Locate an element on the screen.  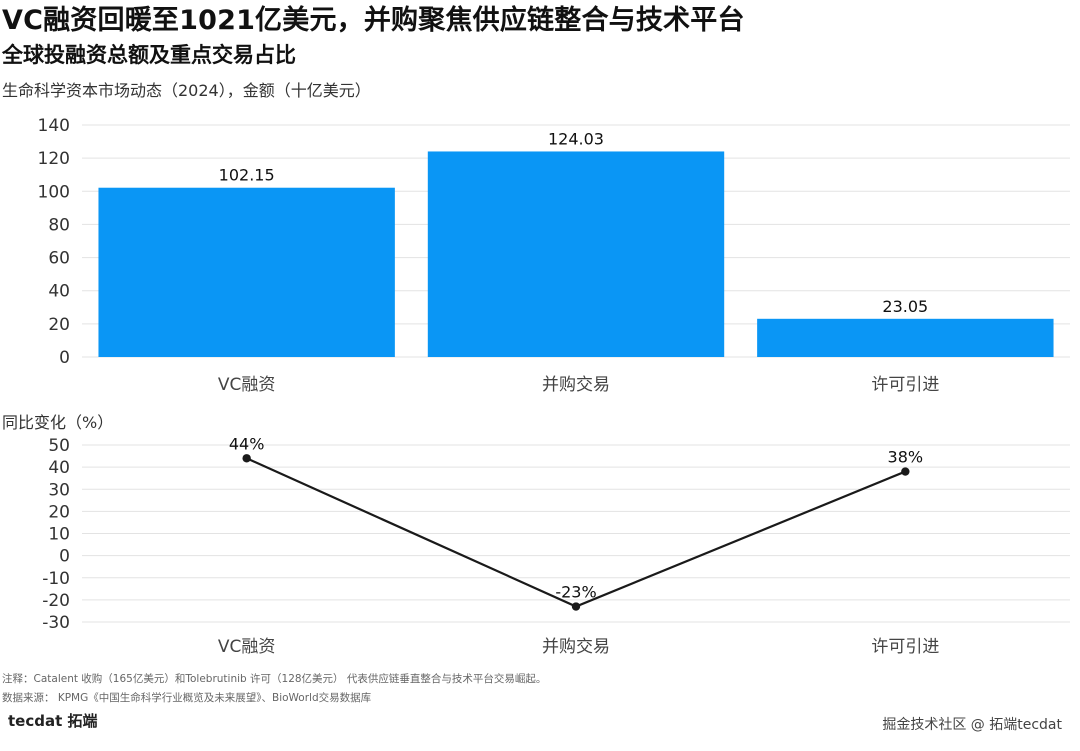
bar-y-tick-label: 20 is located at coordinates (59, 325).